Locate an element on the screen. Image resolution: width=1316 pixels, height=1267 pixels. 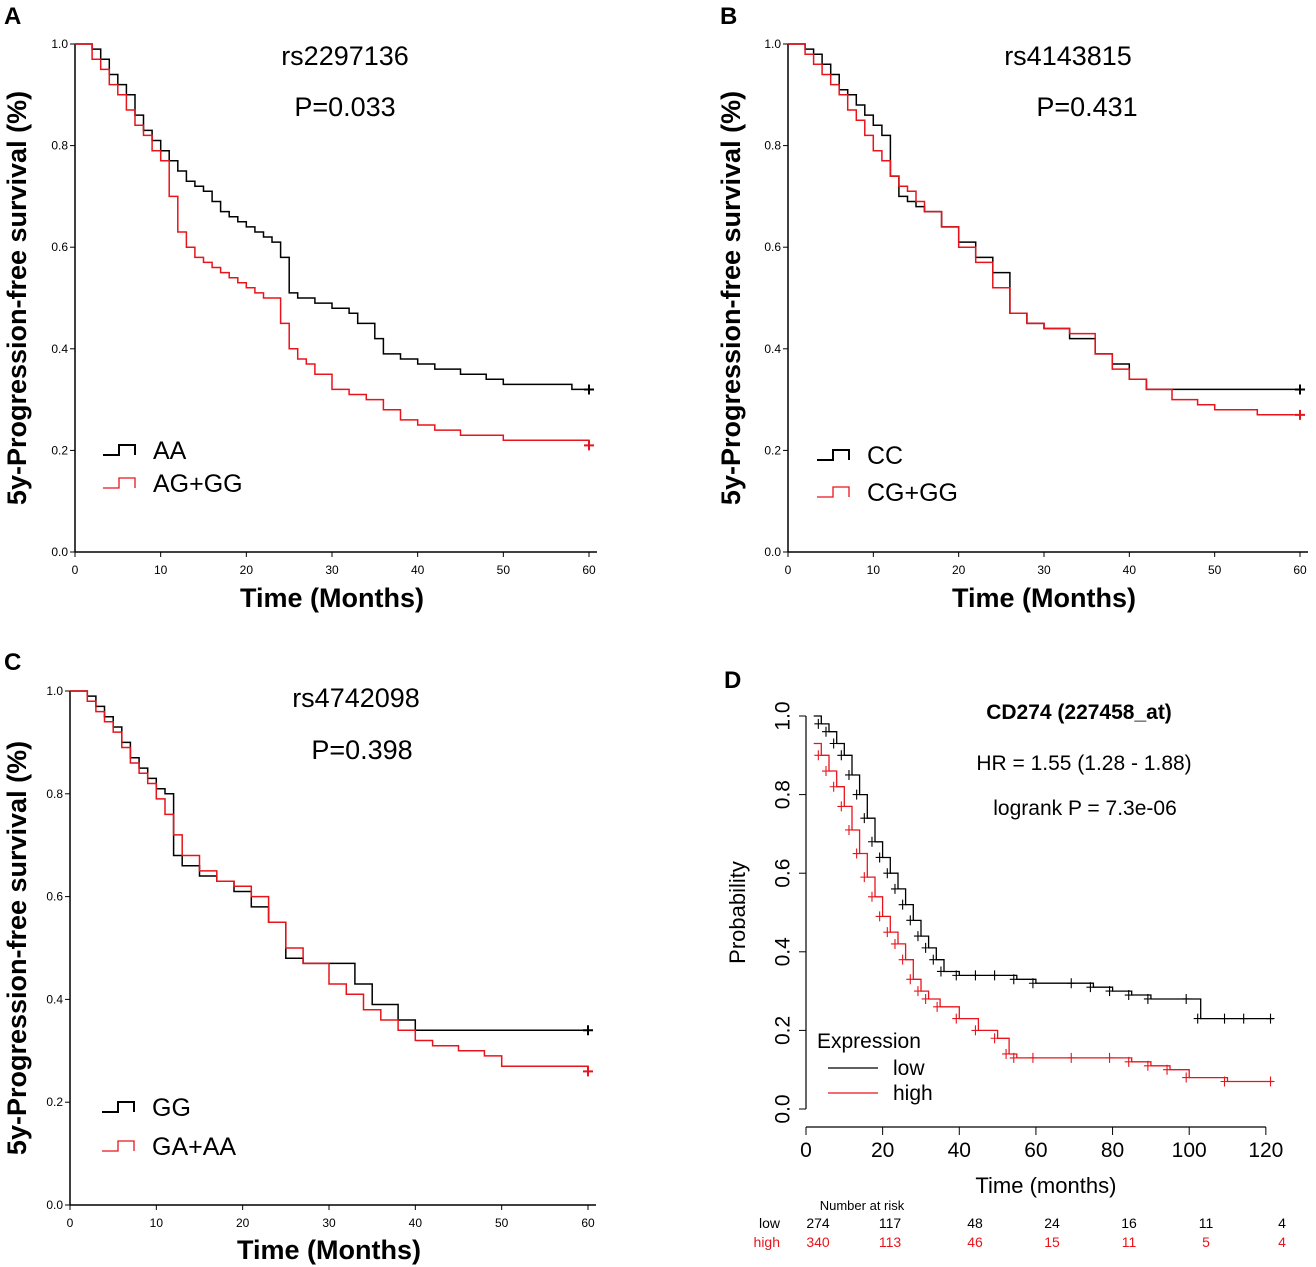
panel-letter: C is located at coordinates (12, 662).